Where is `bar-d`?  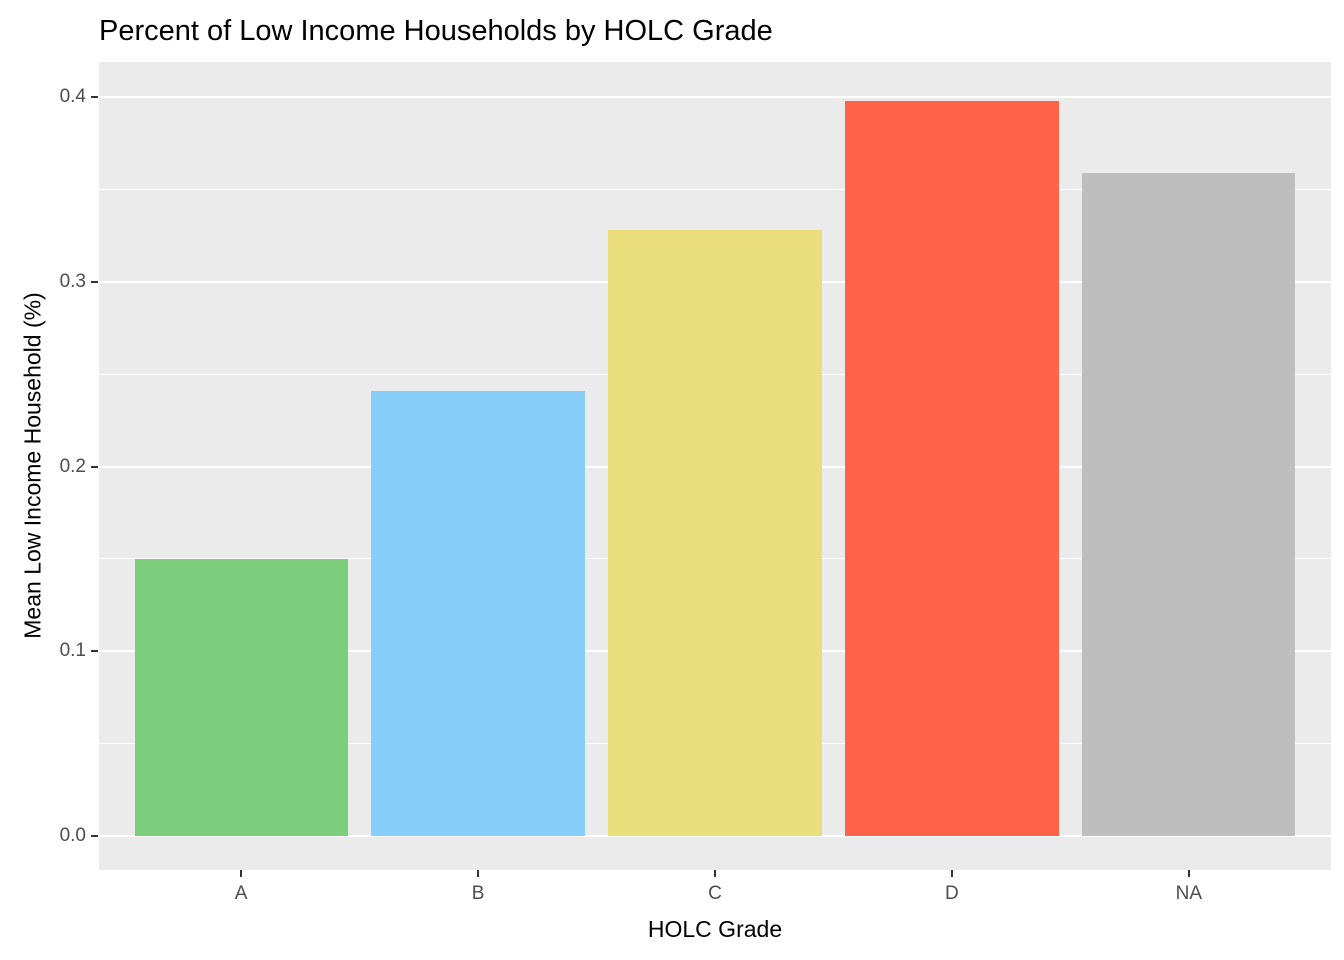 bar-d is located at coordinates (952, 468).